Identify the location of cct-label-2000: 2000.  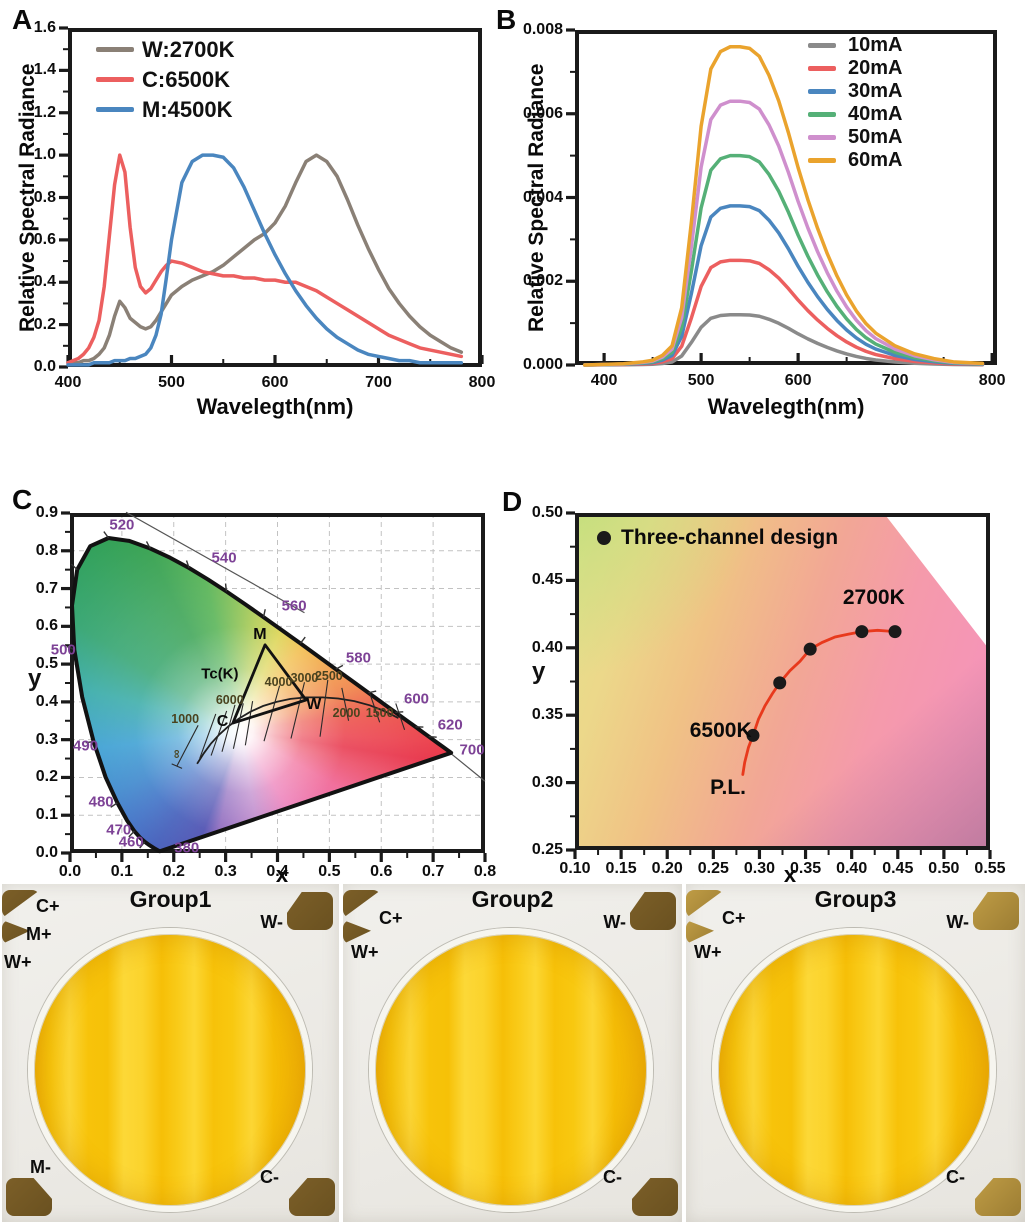
(346, 713).